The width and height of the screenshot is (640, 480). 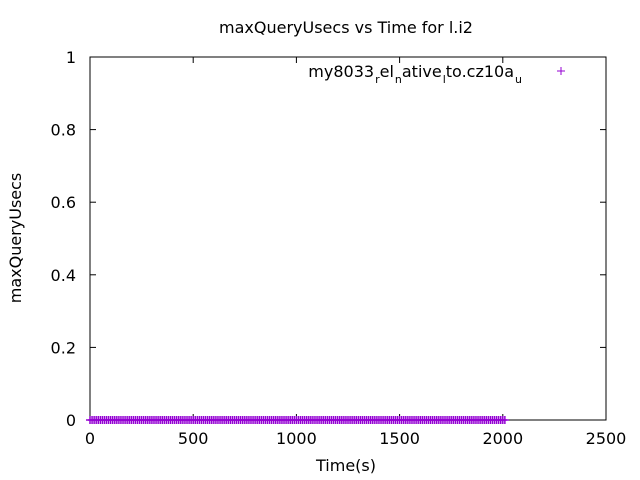 What do you see at coordinates (63, 202) in the screenshot?
I see `y-tick-label: 0.6` at bounding box center [63, 202].